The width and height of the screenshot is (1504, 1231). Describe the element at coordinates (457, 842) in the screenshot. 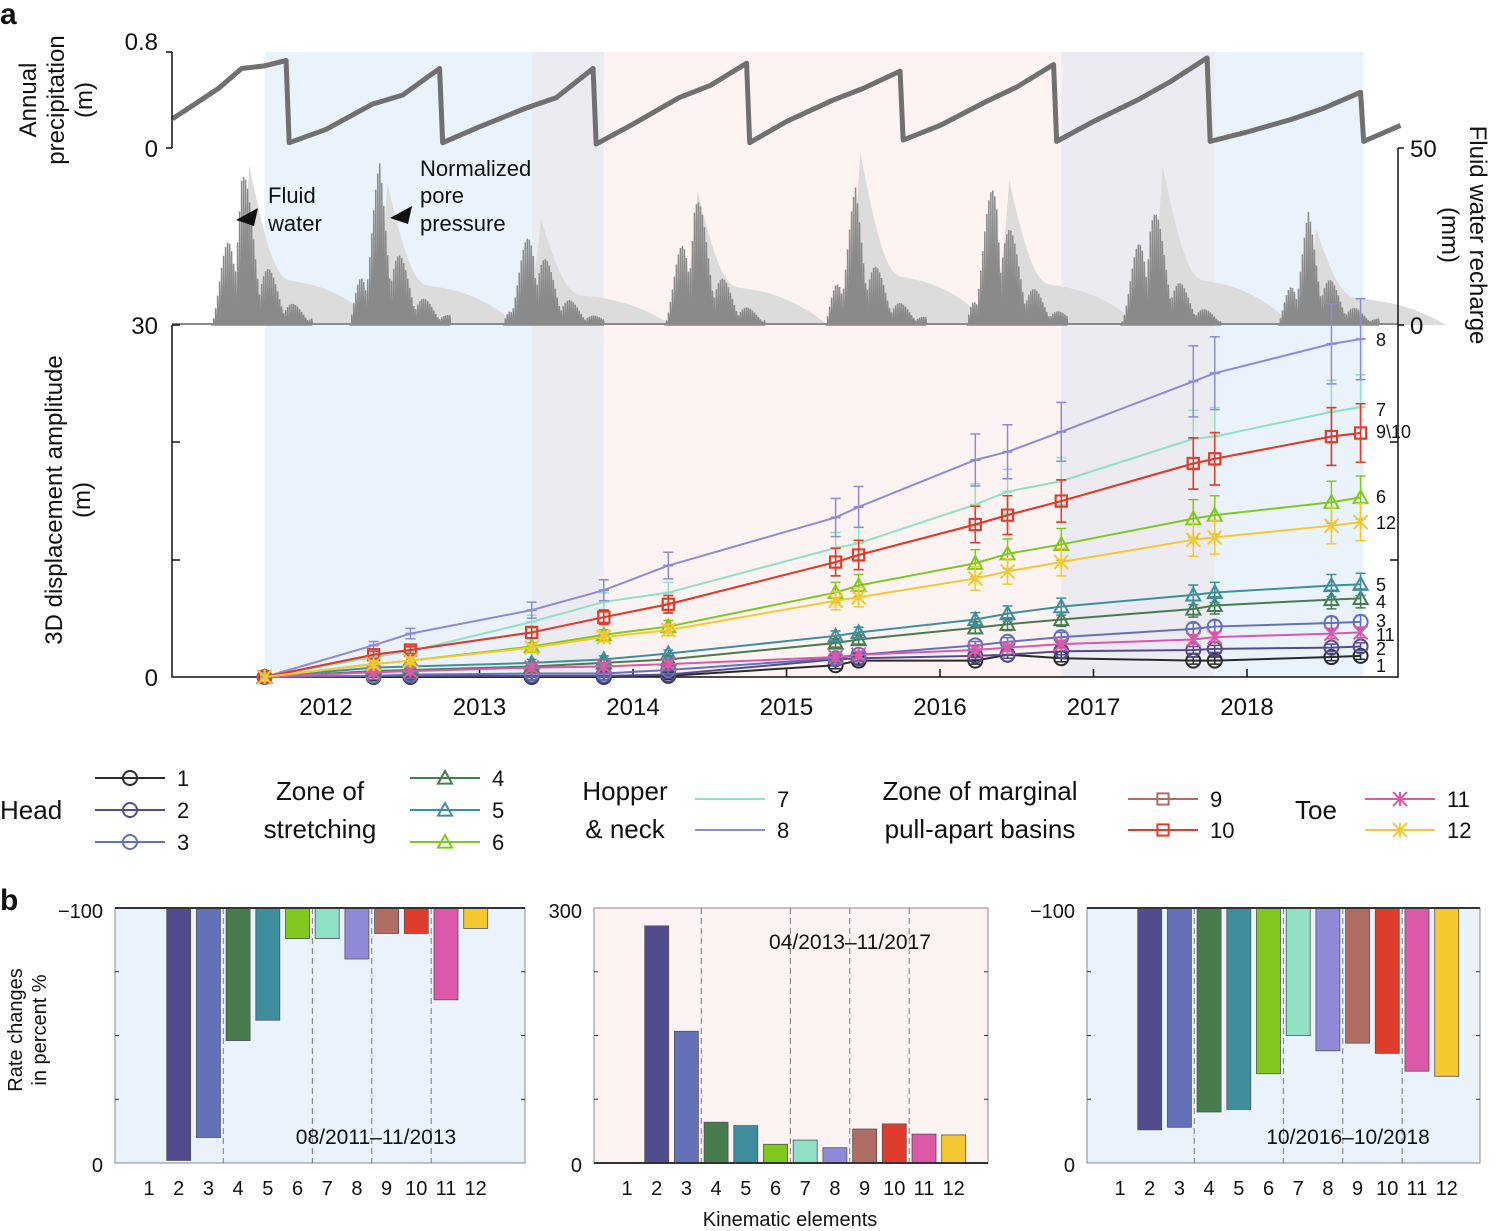

I see `legend-item-6: 6` at that location.